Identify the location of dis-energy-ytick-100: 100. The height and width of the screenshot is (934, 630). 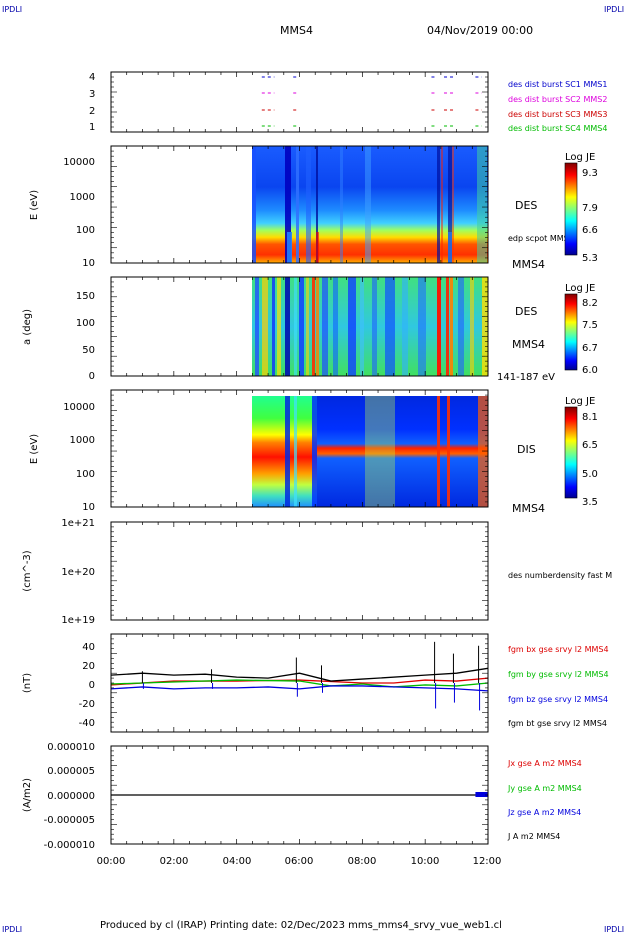
(85, 474).